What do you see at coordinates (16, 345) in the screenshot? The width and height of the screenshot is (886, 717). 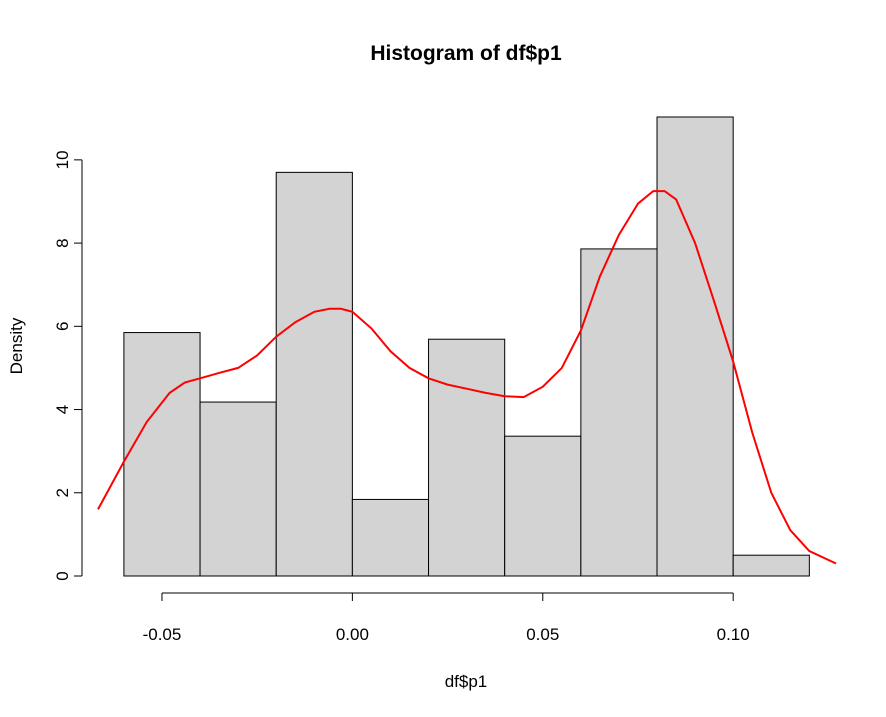 I see `y-axis-label: Density` at bounding box center [16, 345].